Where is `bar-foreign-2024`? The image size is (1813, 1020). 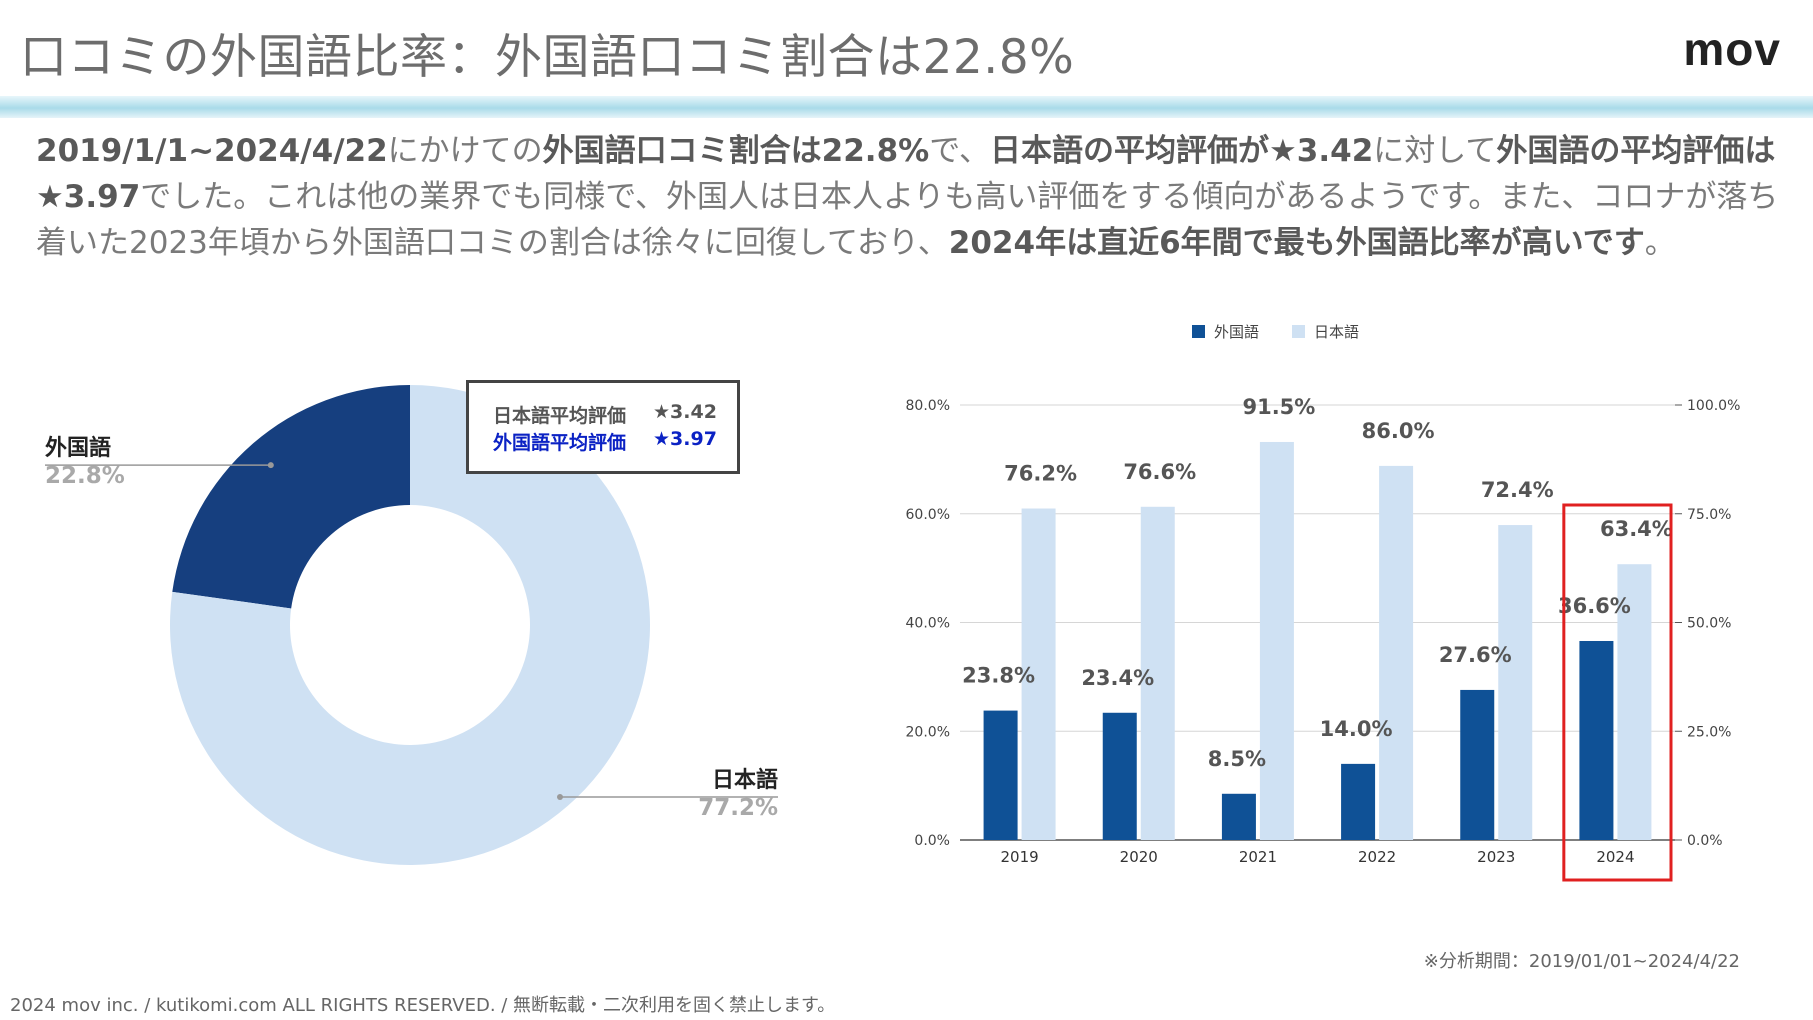 bar-foreign-2024 is located at coordinates (1596, 740).